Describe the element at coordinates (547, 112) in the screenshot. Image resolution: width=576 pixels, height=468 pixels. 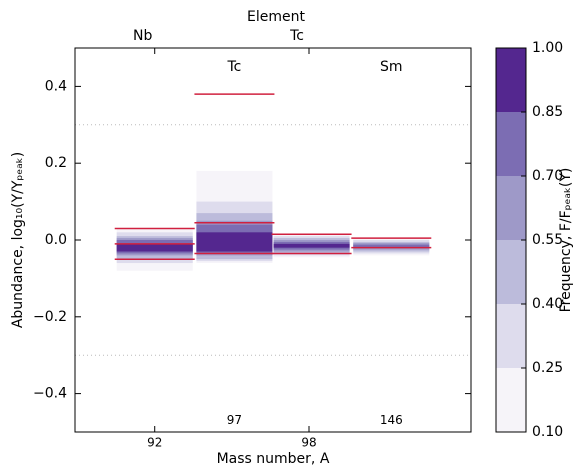
I see `colorbar-tick-label: 0.85` at that location.